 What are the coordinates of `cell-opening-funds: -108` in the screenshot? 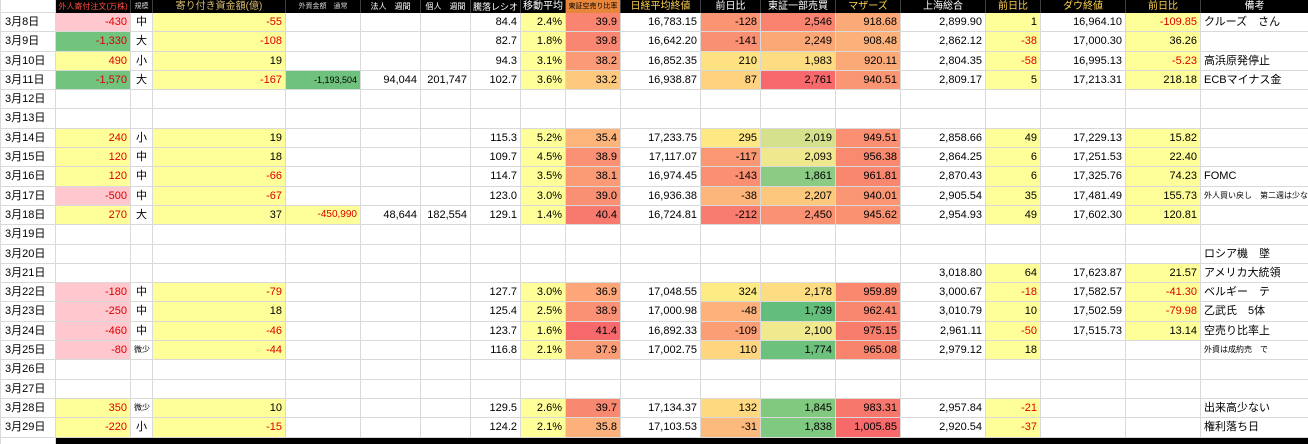 It's located at (219, 42).